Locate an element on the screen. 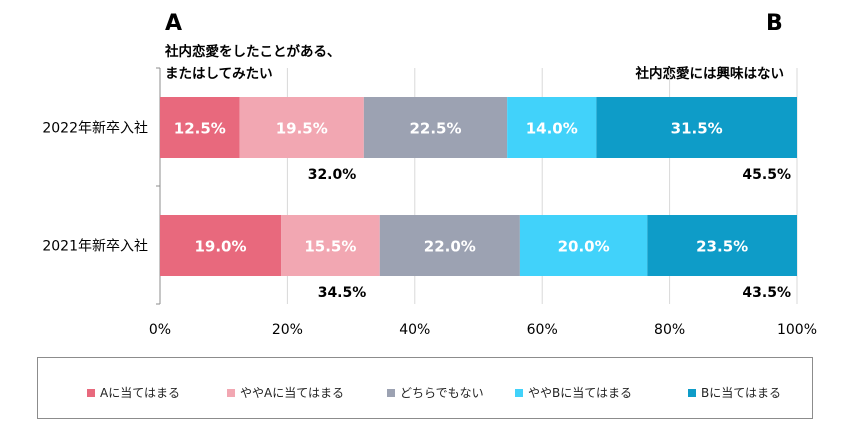 The height and width of the screenshot is (426, 852). bar-segment-label: 23.5% is located at coordinates (722, 247).